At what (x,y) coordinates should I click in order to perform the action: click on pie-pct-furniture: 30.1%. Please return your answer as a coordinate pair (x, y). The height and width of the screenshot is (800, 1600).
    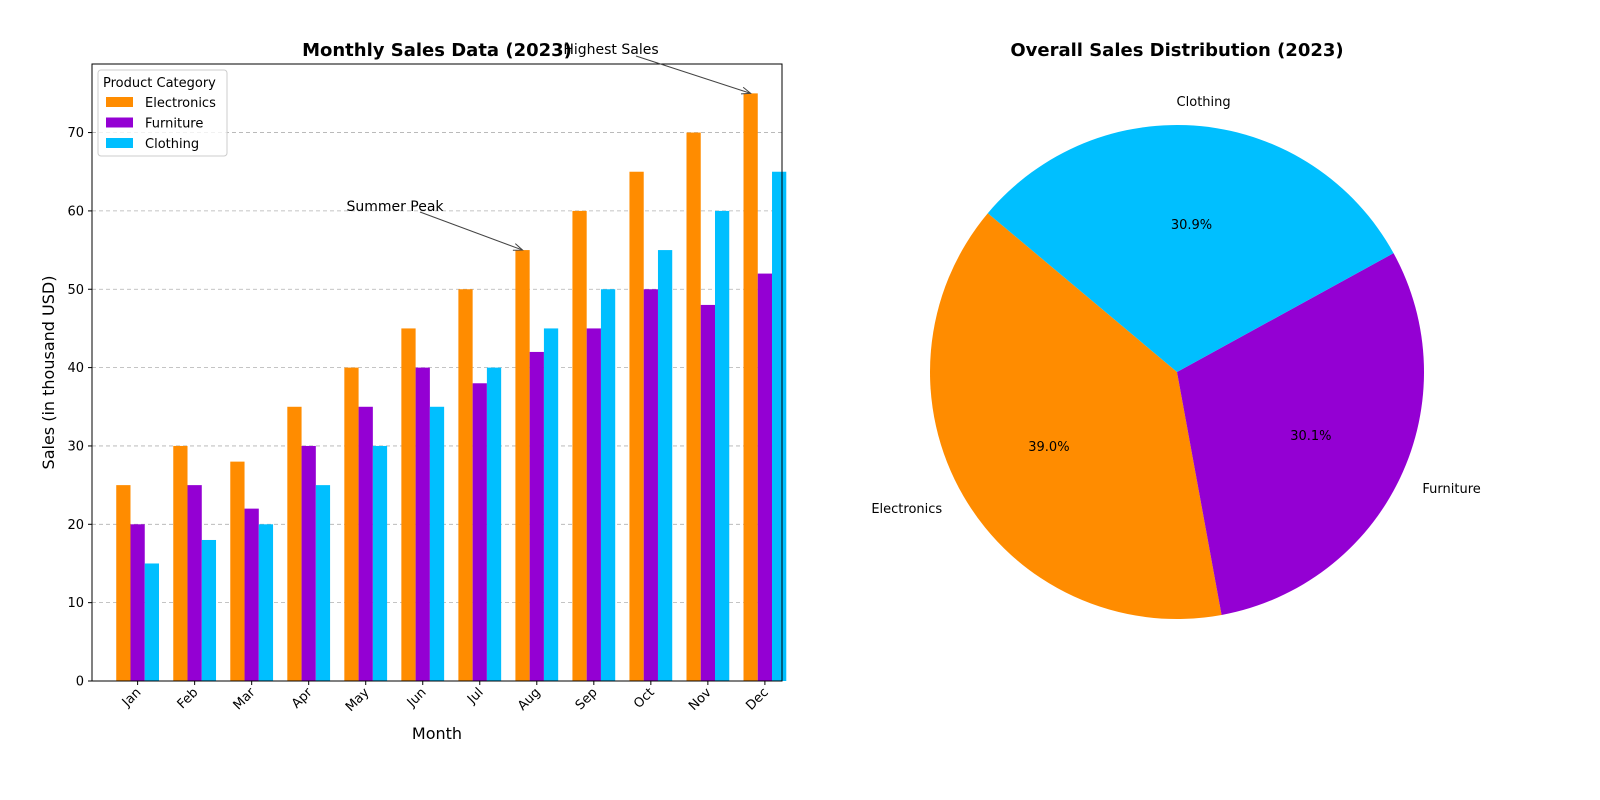
    Looking at the image, I should click on (1310, 436).